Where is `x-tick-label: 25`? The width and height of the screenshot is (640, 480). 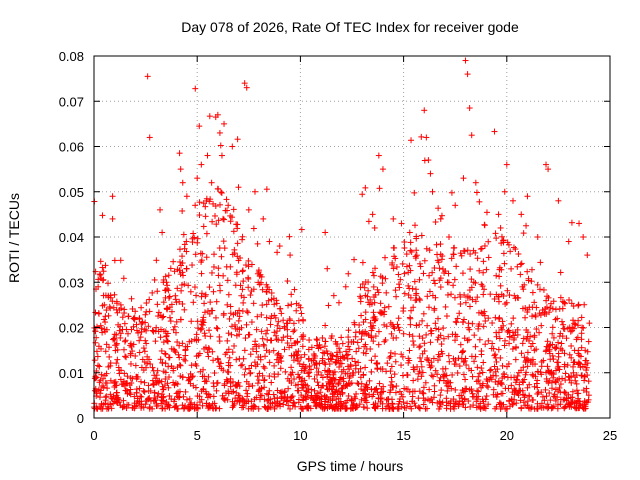 x-tick-label: 25 is located at coordinates (610, 435).